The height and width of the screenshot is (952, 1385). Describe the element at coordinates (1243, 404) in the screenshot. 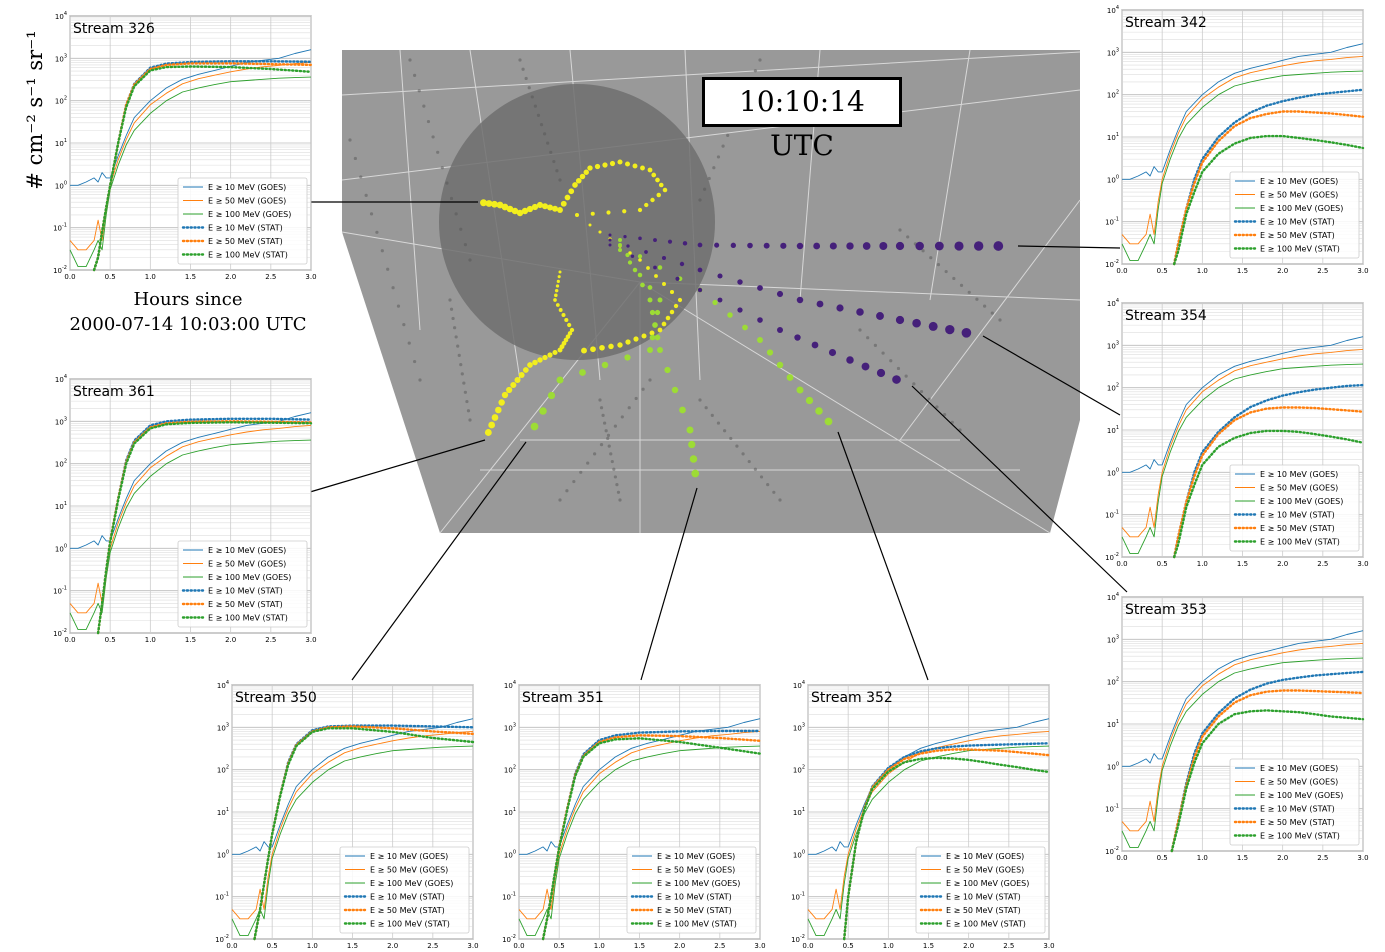

I see `series-goes-10mev` at that location.